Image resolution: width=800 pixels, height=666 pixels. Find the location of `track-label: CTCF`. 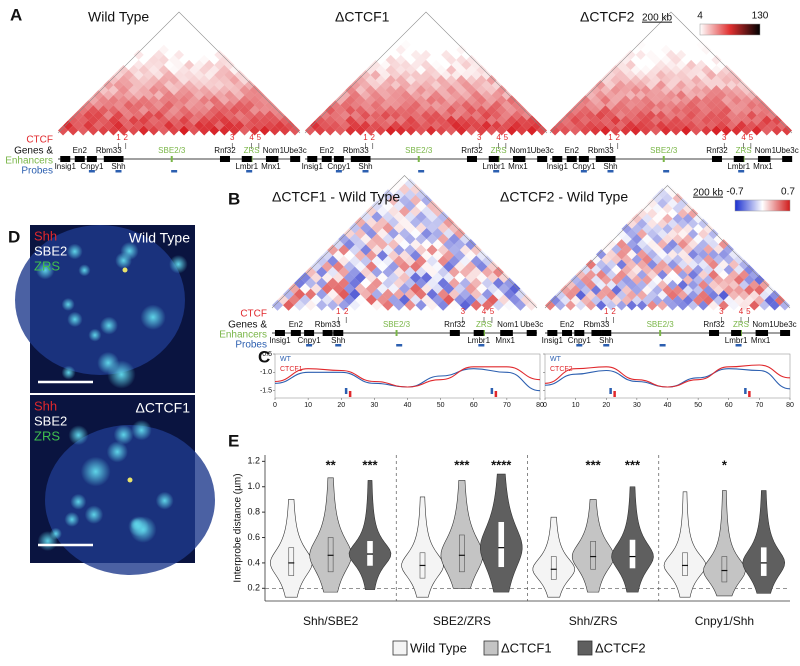

track-label: CTCF is located at coordinates (253, 314).